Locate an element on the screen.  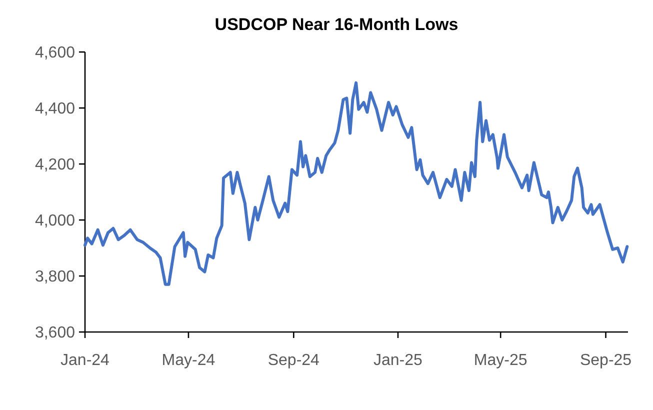
chart-title: USDCOP Near 16-Month Lows is located at coordinates (336, 24).